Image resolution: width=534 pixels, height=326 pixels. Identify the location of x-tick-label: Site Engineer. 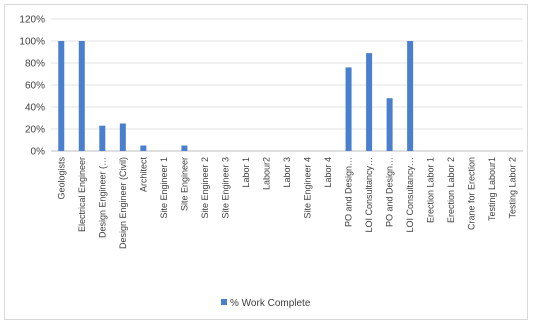
(184, 184).